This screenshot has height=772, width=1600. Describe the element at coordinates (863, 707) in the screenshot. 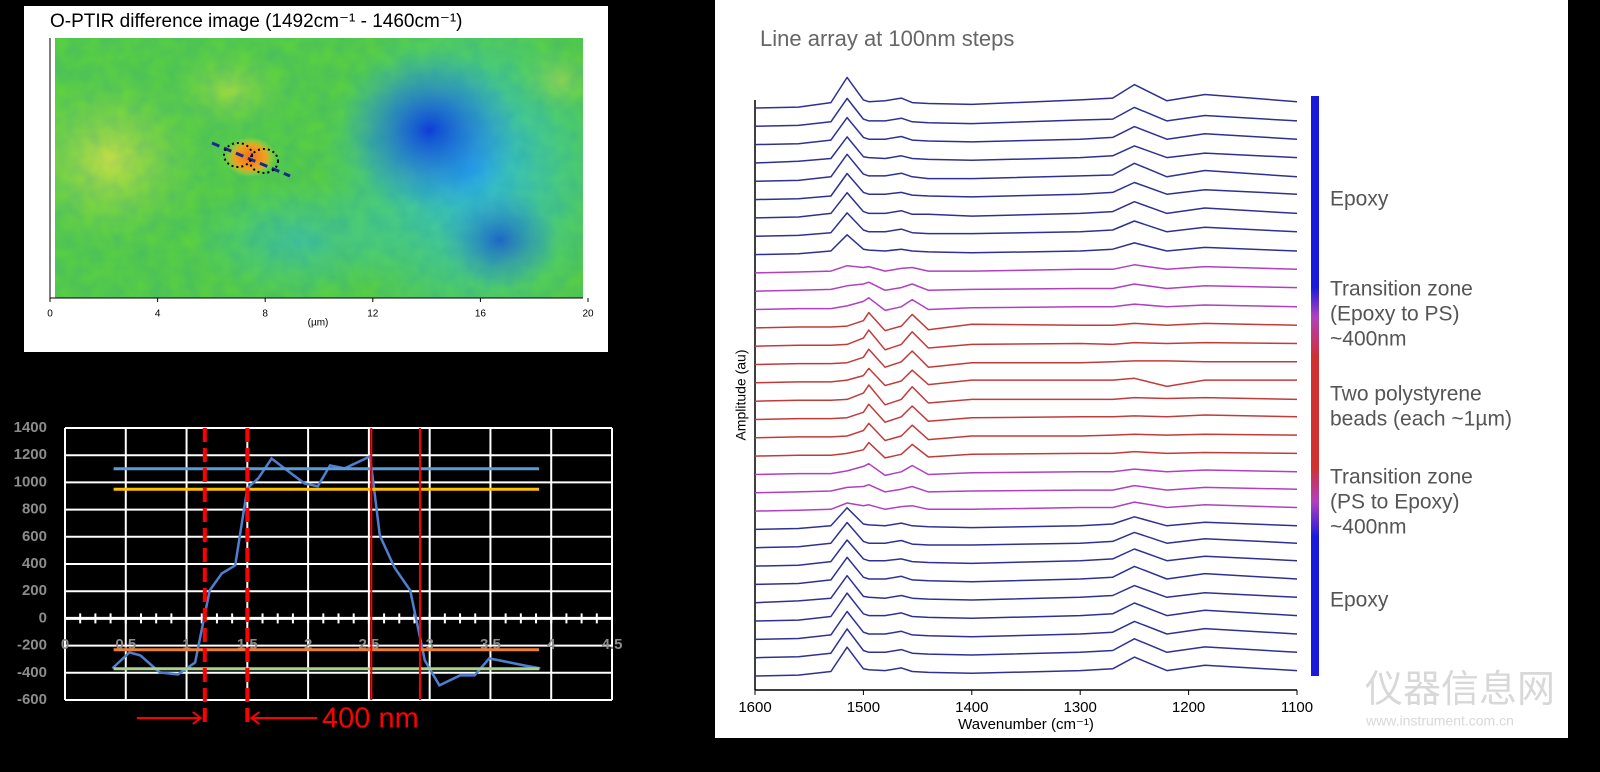

I see `x-tick-label: 1500` at that location.